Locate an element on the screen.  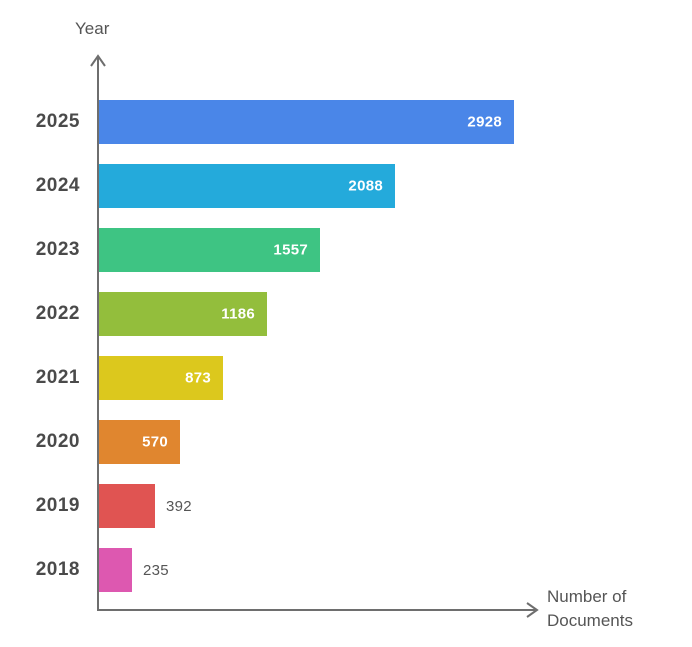
value-label: 235 is located at coordinates (156, 570).